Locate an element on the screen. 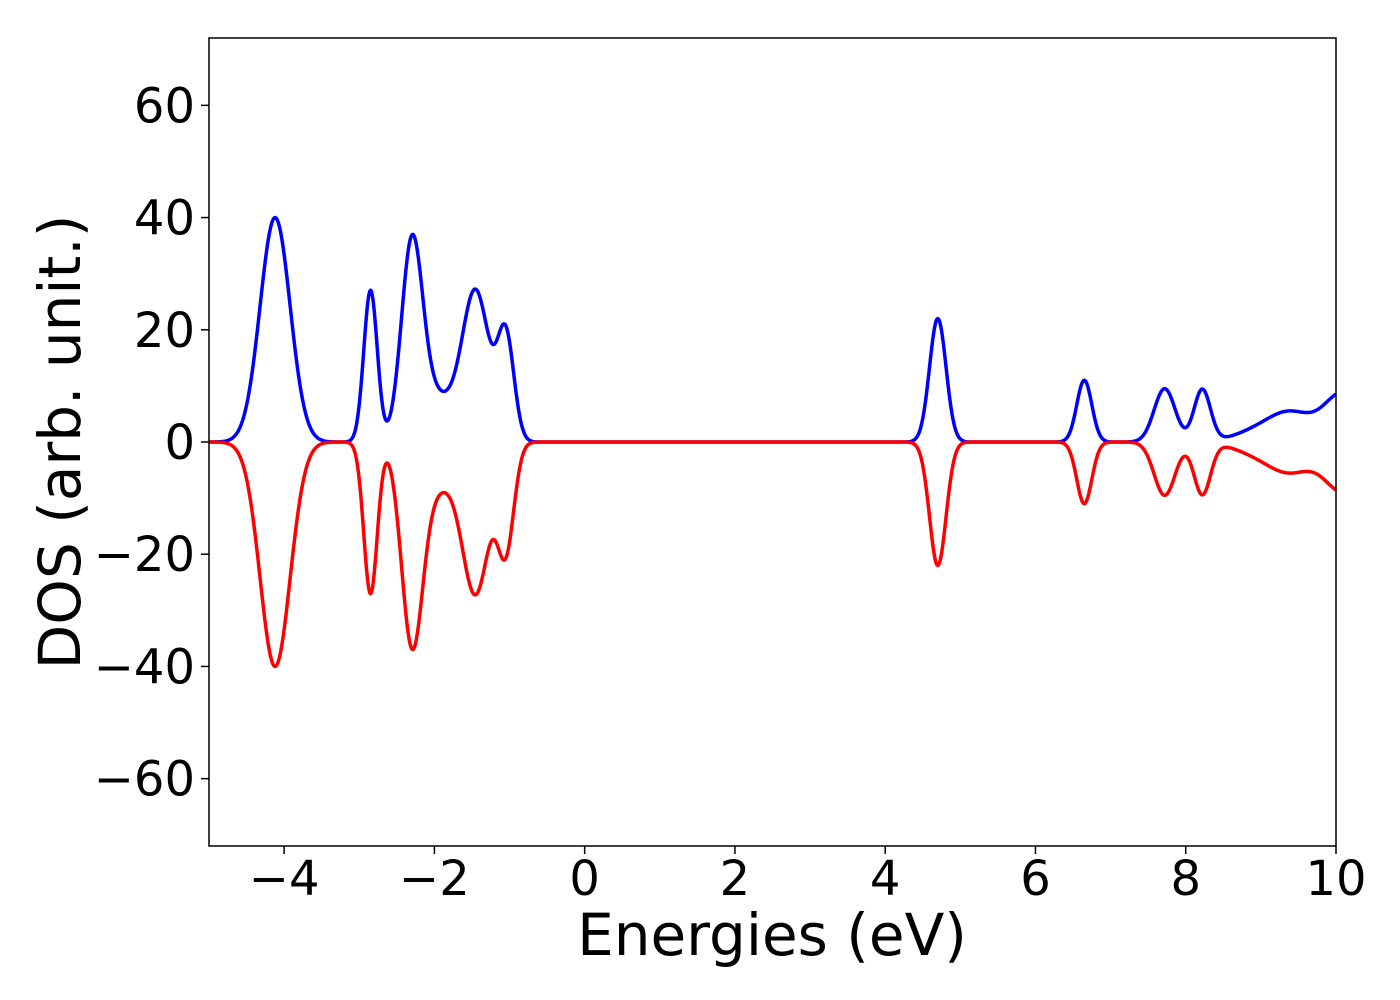  x-axis-ticks: −4 −2 0 2 4 6 8 10 is located at coordinates (808, 876).